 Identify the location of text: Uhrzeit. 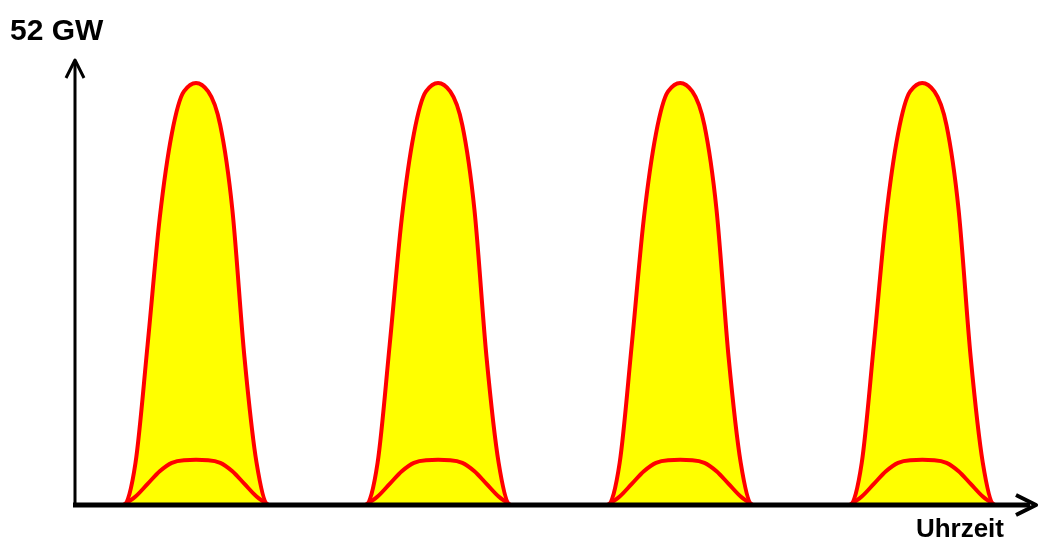
(960, 527).